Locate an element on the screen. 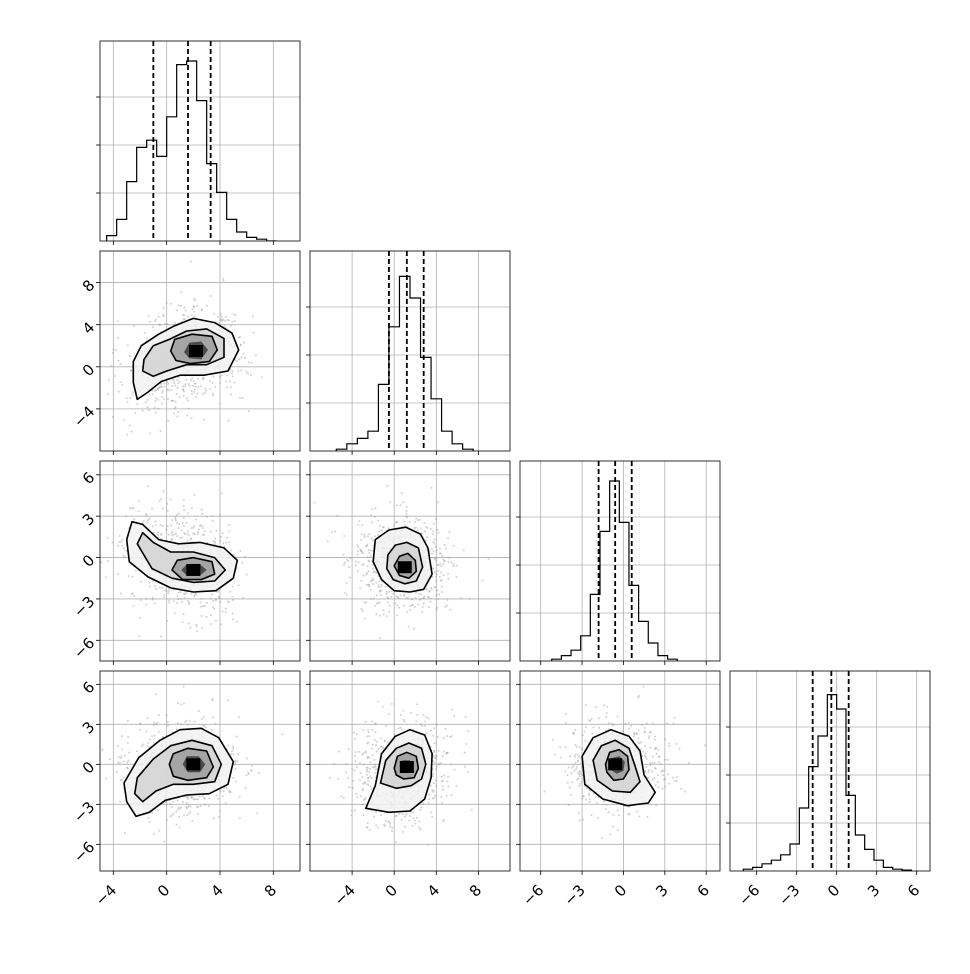  x-tick-label-3-1: −3 is located at coordinates (789, 895).